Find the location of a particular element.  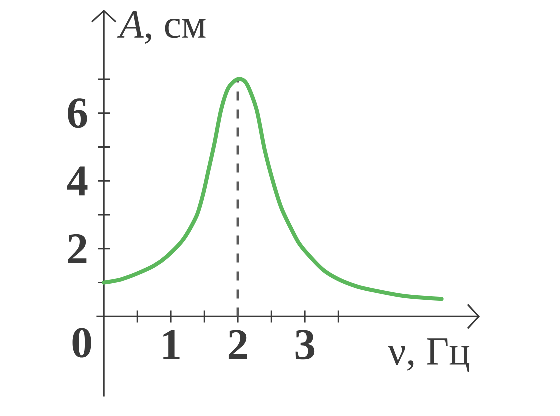

x-tick-label: 3 is located at coordinates (305, 345).